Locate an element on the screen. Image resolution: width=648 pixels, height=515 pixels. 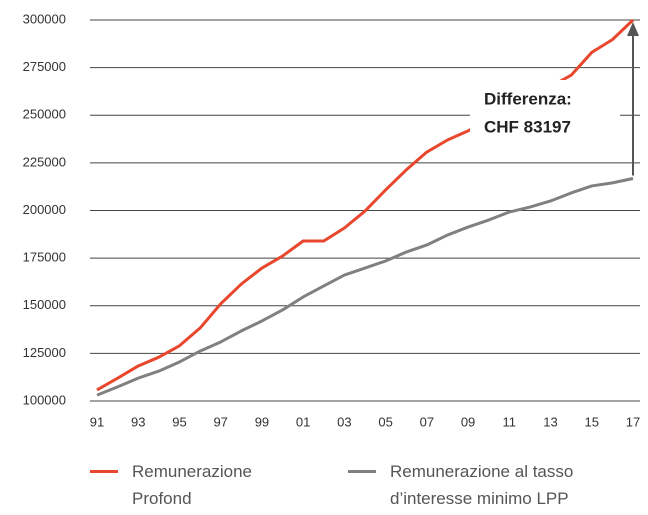
x-tick-label: 17 is located at coordinates (633, 421).